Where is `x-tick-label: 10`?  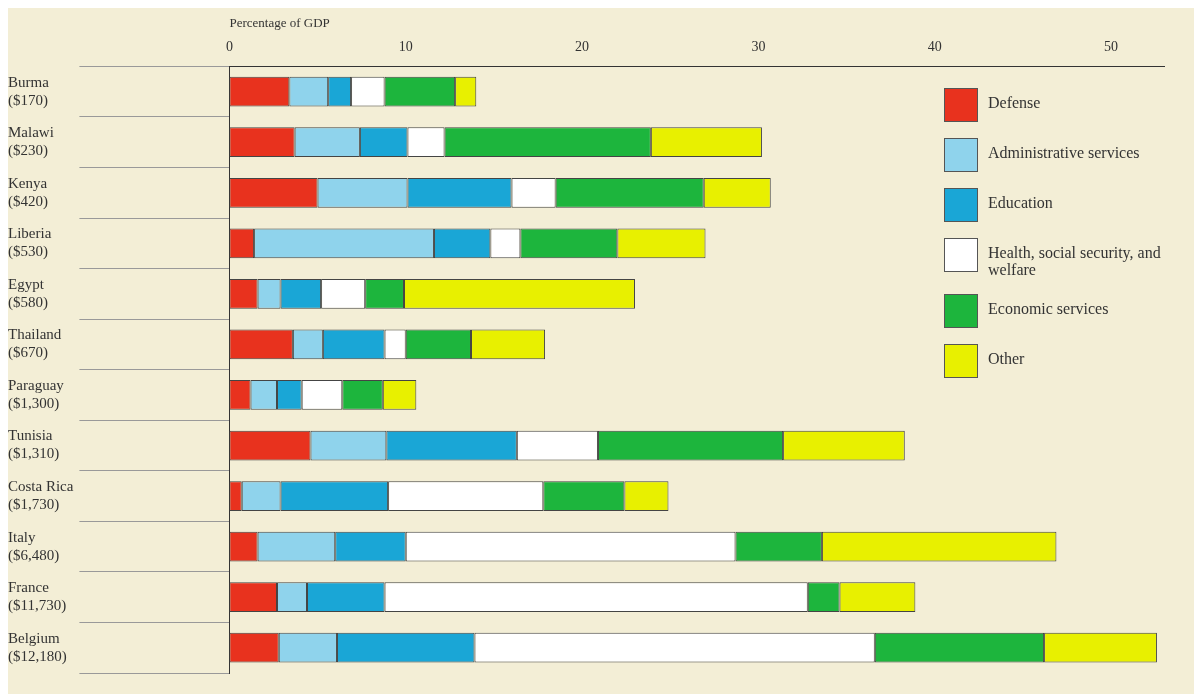
x-tick-label: 10 is located at coordinates (405, 46).